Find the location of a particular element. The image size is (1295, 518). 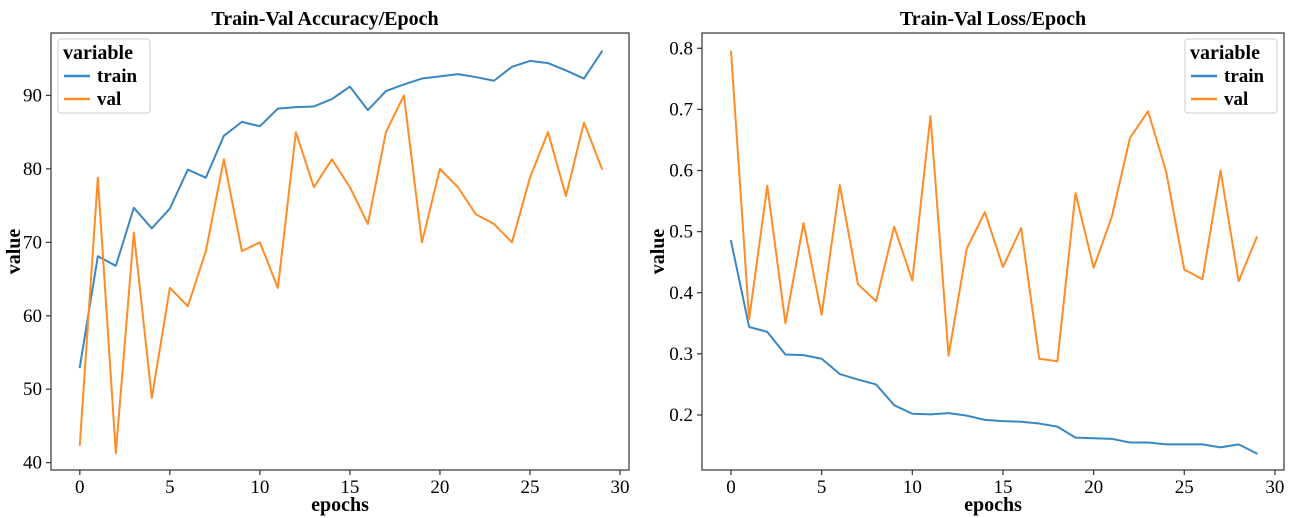

y-tick-label: 70 is located at coordinates (32, 242).